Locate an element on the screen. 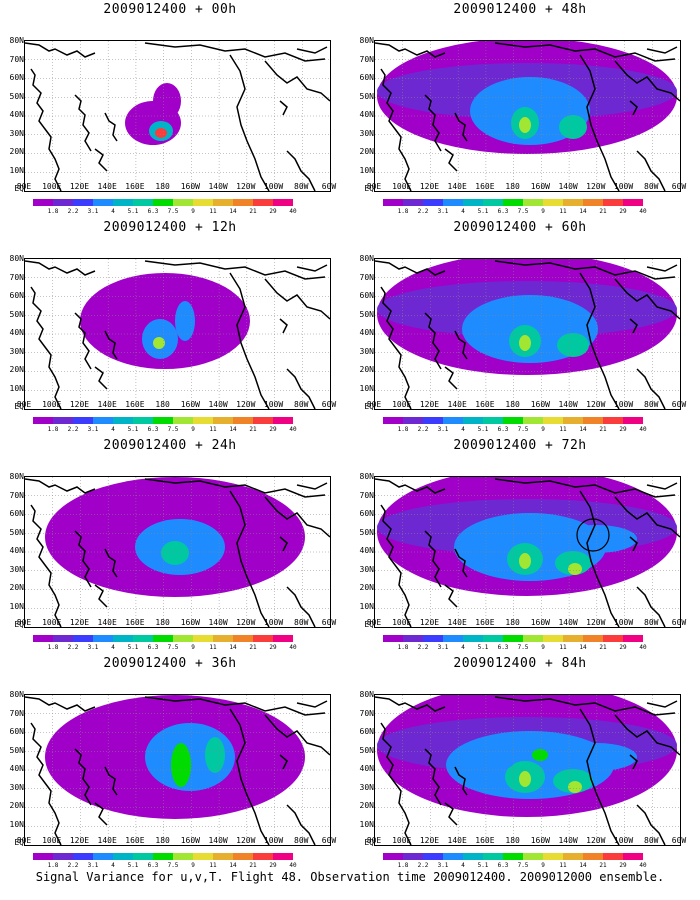 The width and height of the screenshot is (700, 900). colorbar-label: 9 is located at coordinates (543, 211).